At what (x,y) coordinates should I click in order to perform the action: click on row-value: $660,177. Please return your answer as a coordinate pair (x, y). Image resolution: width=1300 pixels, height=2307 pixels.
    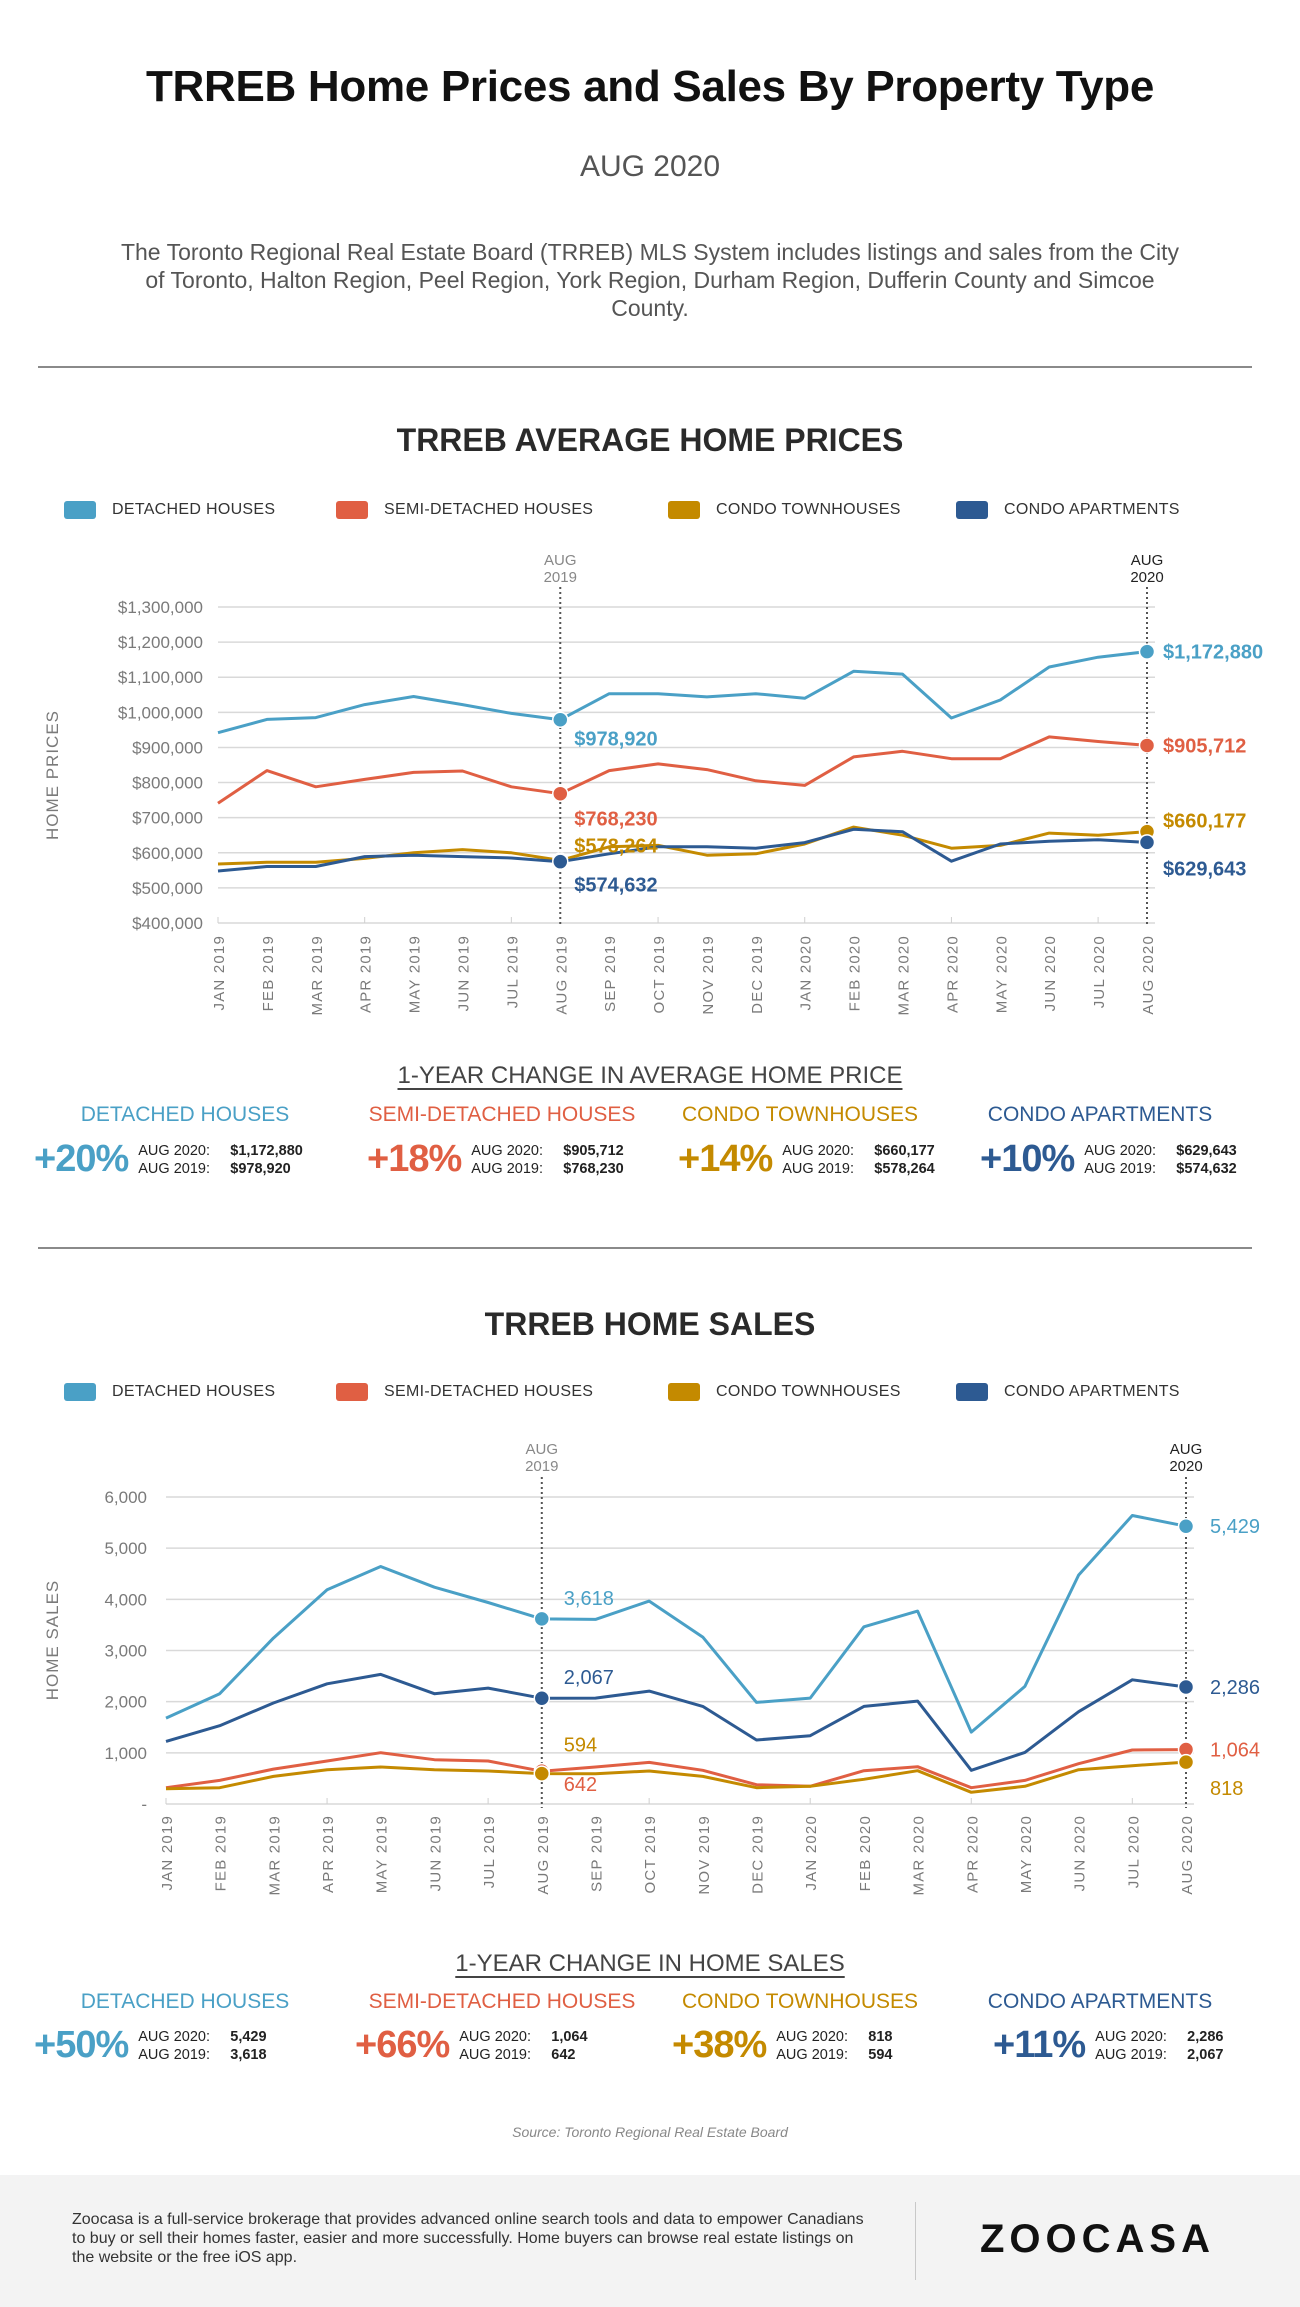
    Looking at the image, I should click on (904, 1150).